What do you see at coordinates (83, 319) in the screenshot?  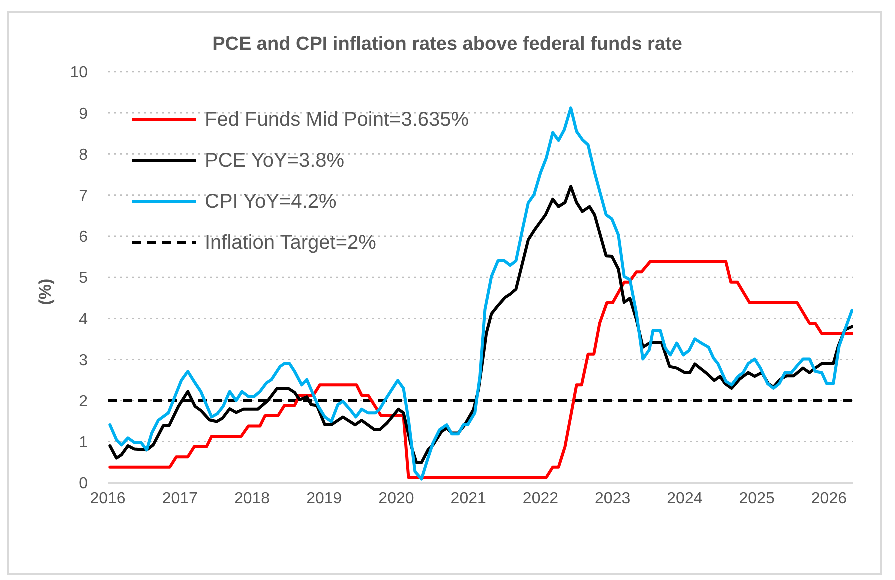 I see `y-tick-label: 4` at bounding box center [83, 319].